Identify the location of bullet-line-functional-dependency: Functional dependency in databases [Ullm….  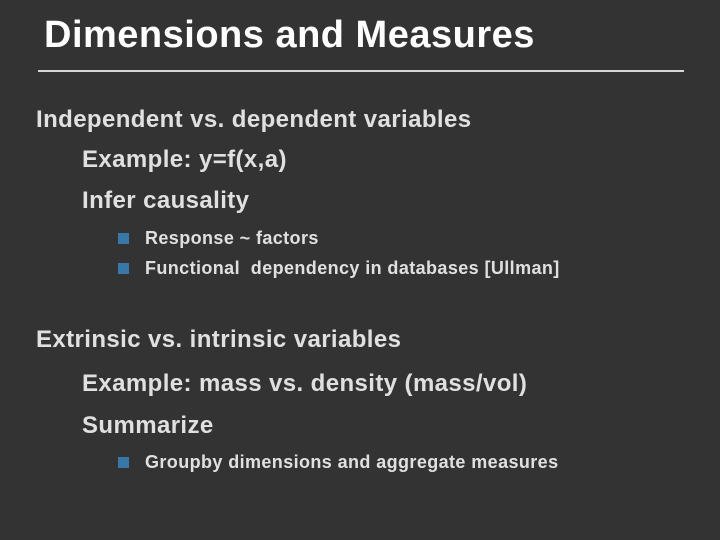
(339, 268).